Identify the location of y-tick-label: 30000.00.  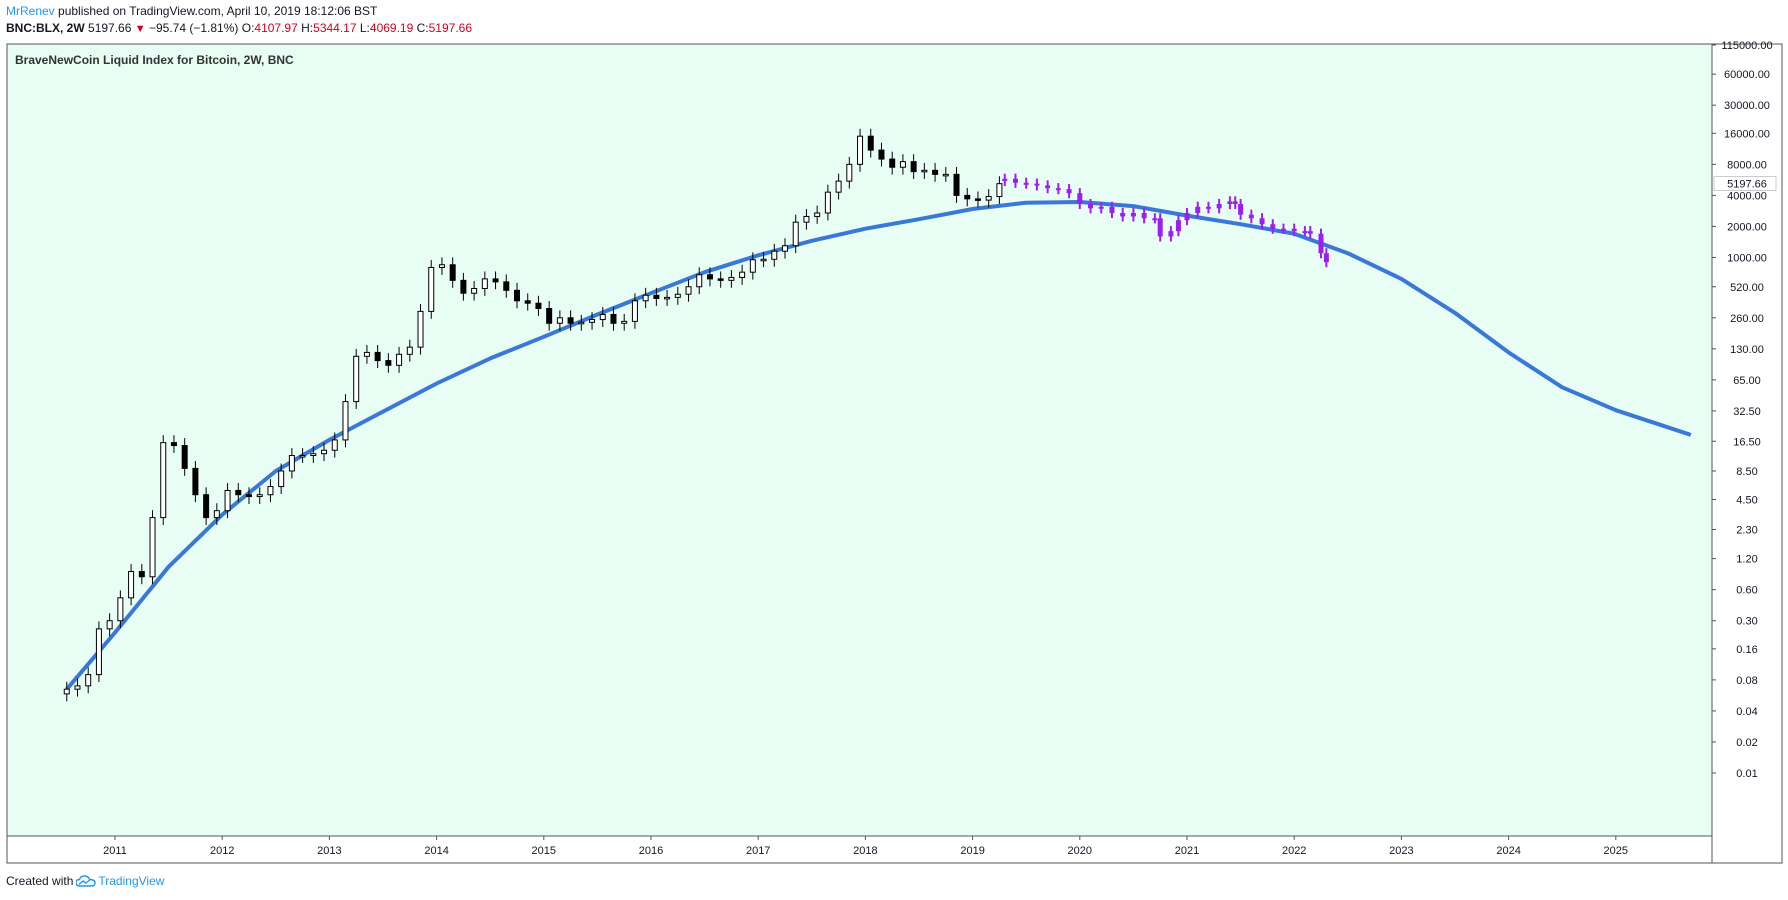
(1747, 106).